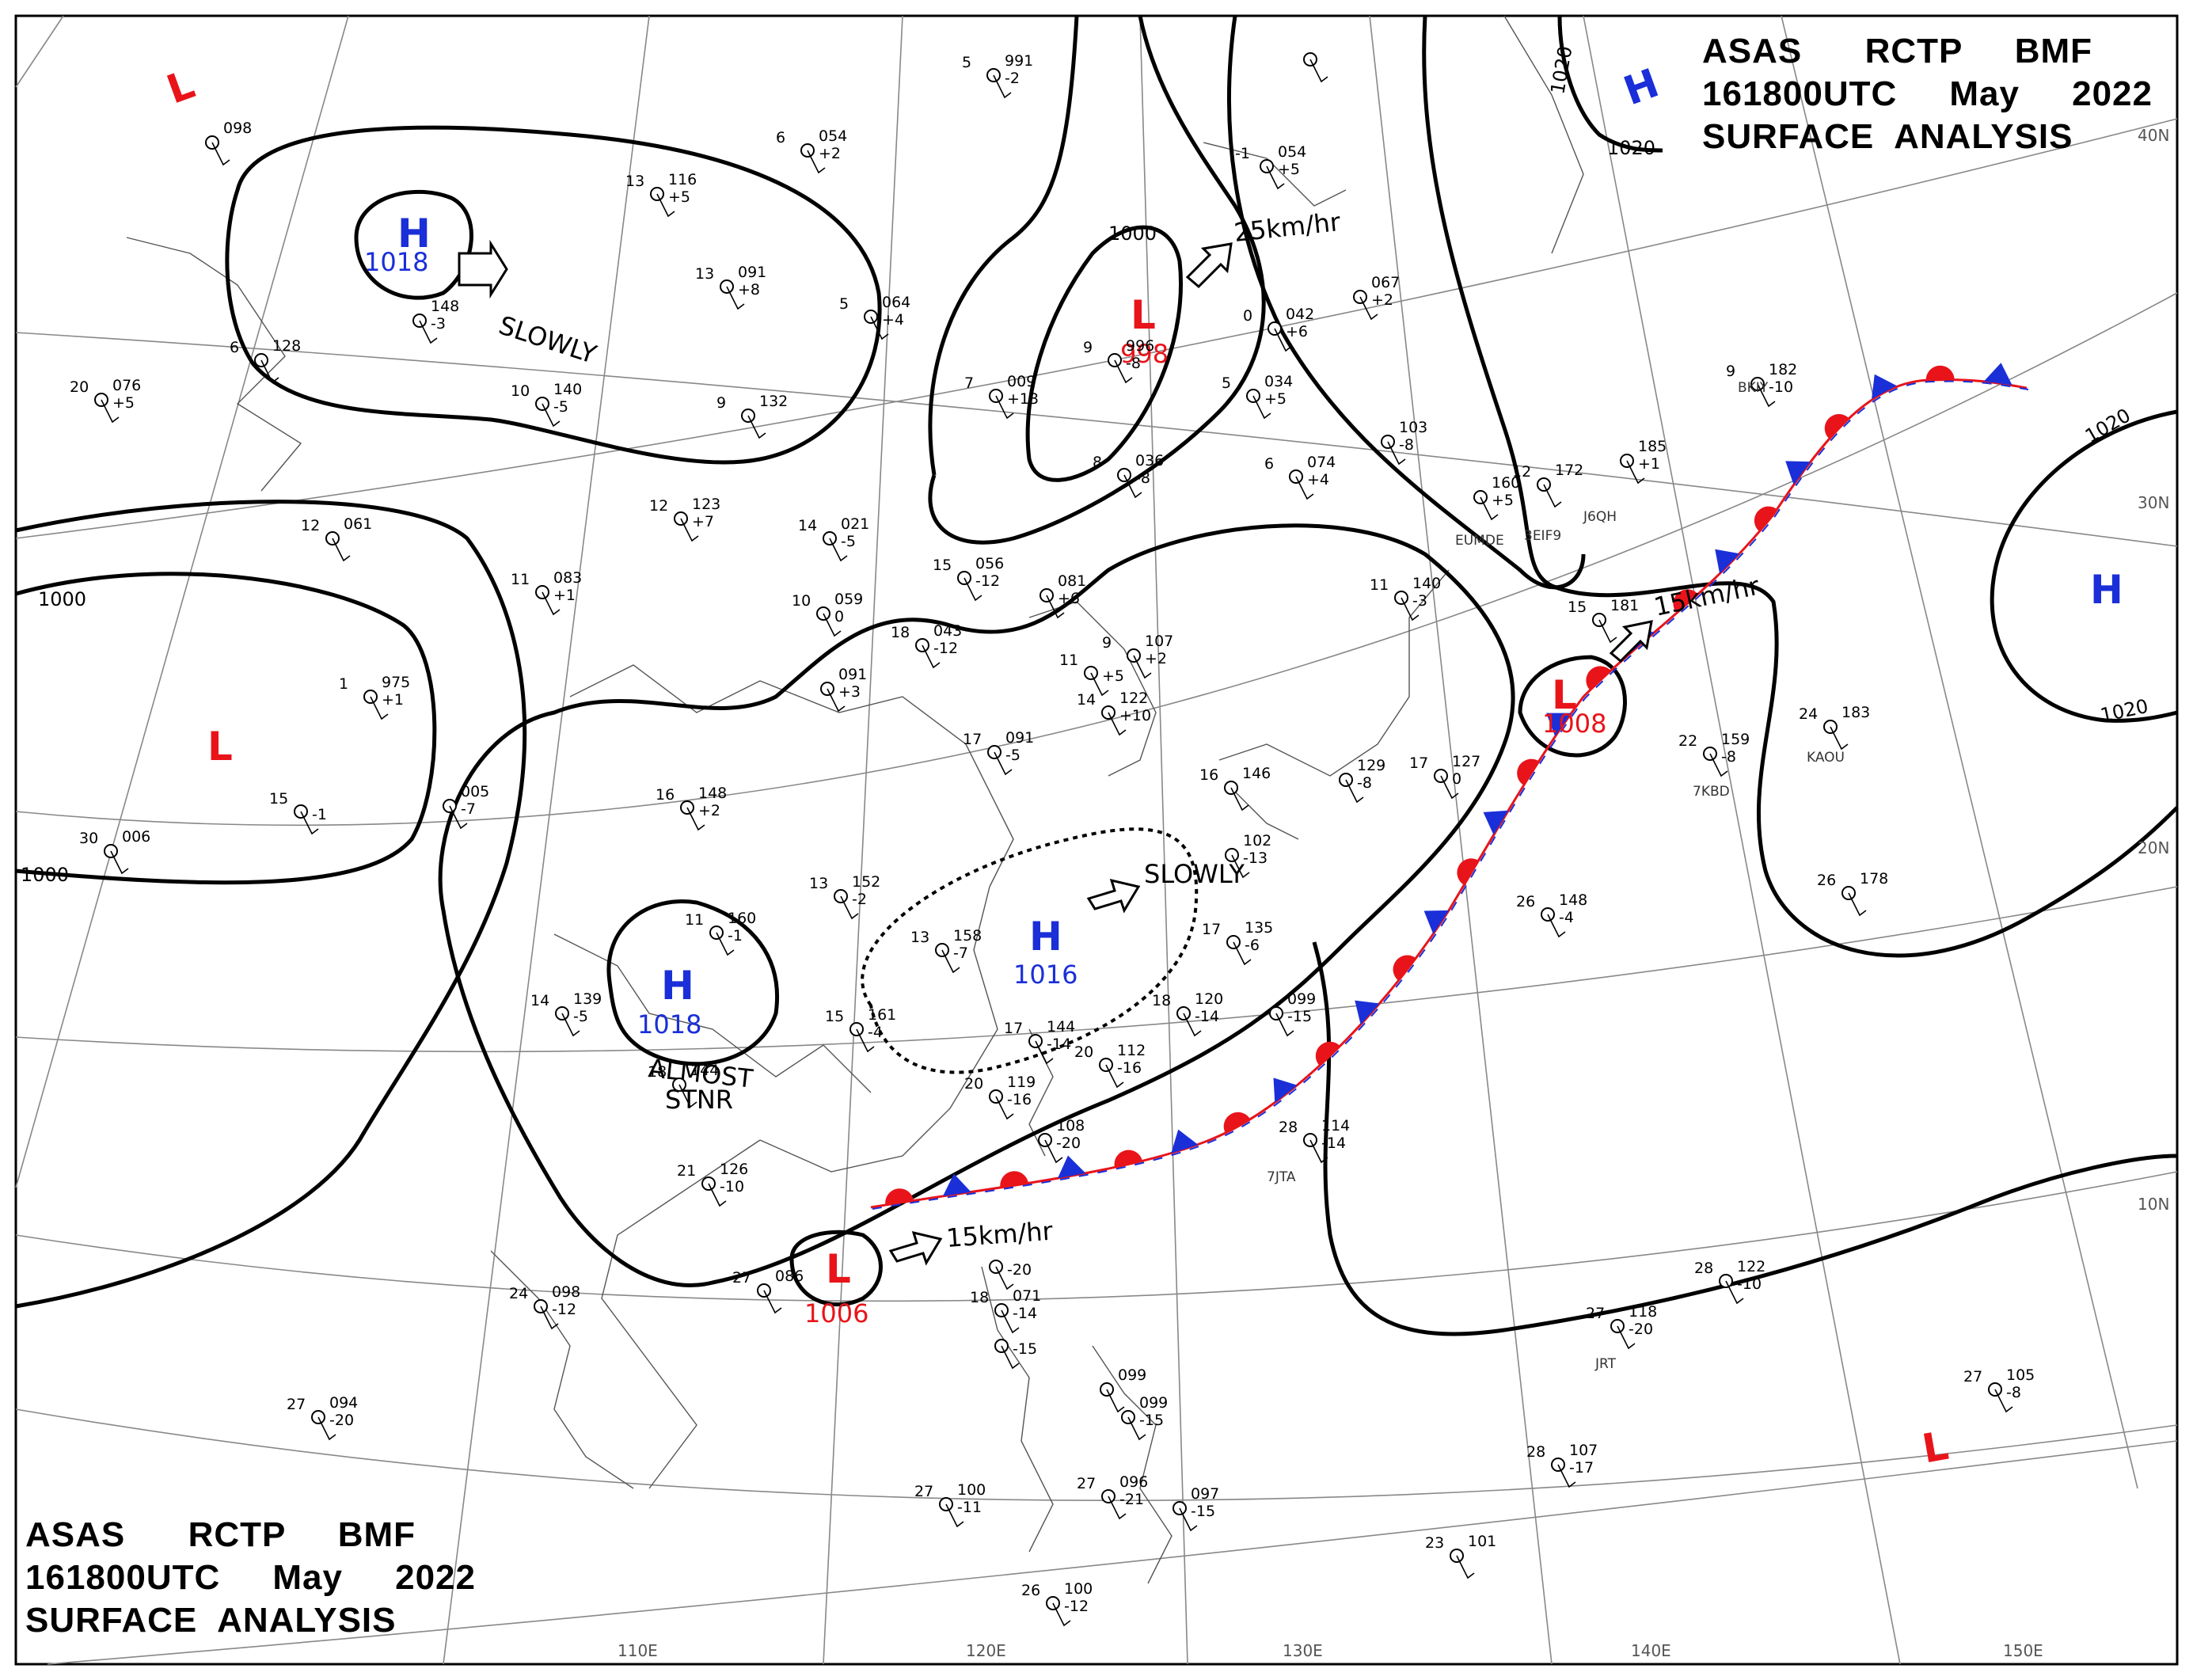 The width and height of the screenshot is (2193, 1680). Describe the element at coordinates (1131, 1499) in the screenshot. I see `station-tendency: -21` at that location.